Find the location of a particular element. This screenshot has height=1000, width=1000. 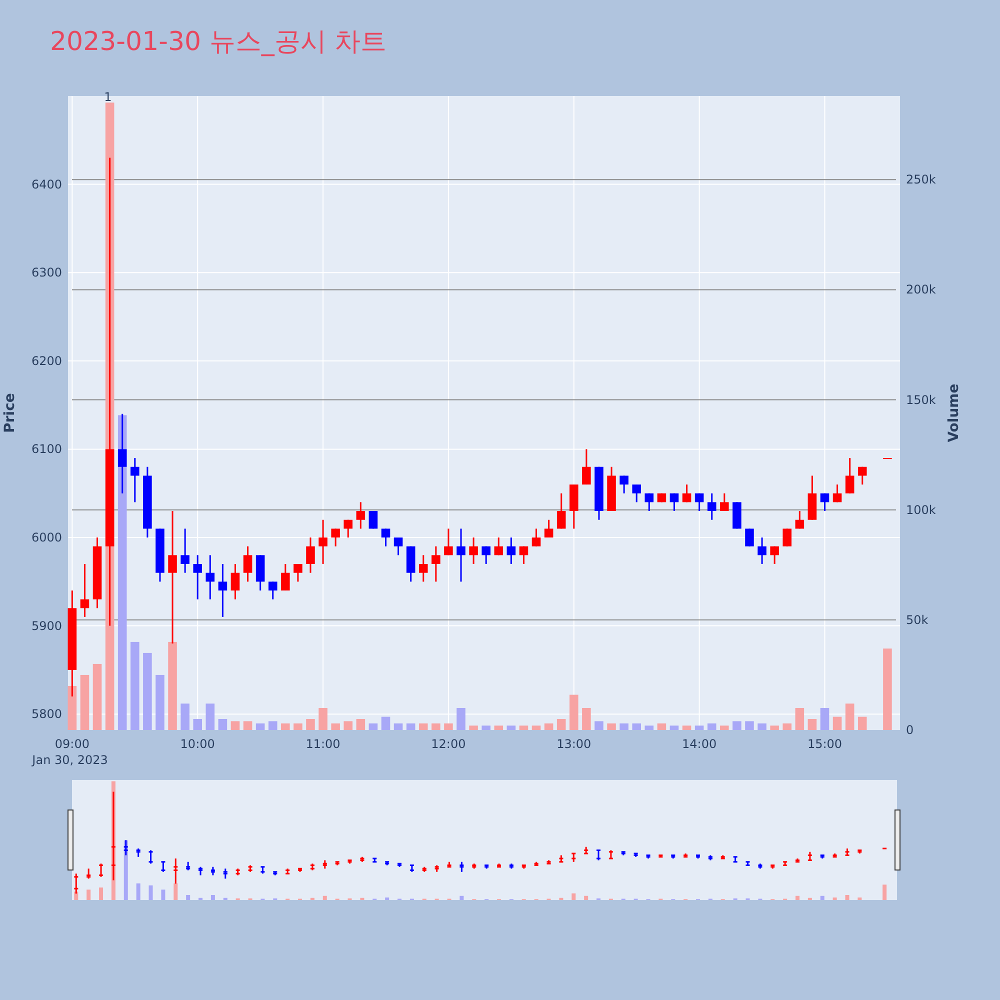

y2-tick-label: 0 is located at coordinates (910, 730).